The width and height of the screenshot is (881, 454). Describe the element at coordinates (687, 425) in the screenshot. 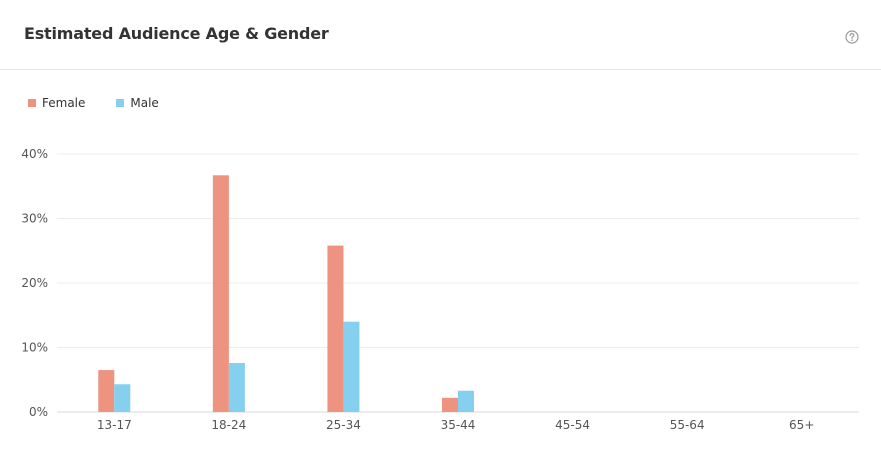

I see `x-tick-label: 55-64` at that location.